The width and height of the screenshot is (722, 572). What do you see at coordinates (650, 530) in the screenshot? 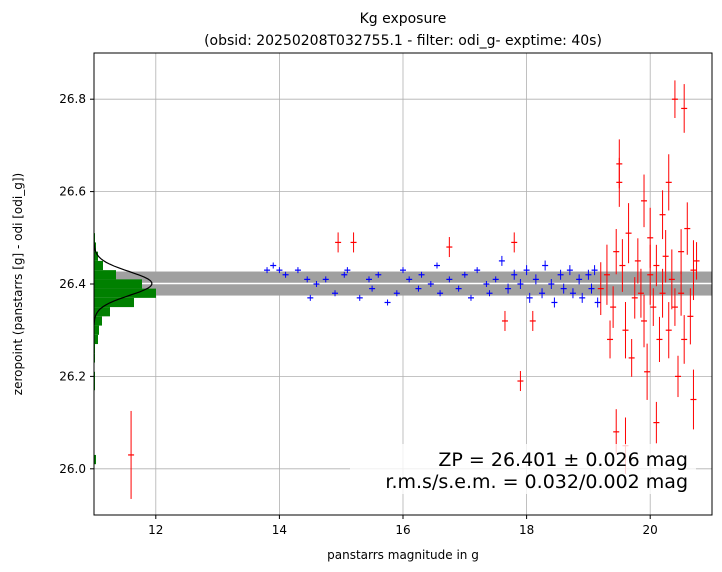
I see `x-tick-label: 20` at bounding box center [650, 530].